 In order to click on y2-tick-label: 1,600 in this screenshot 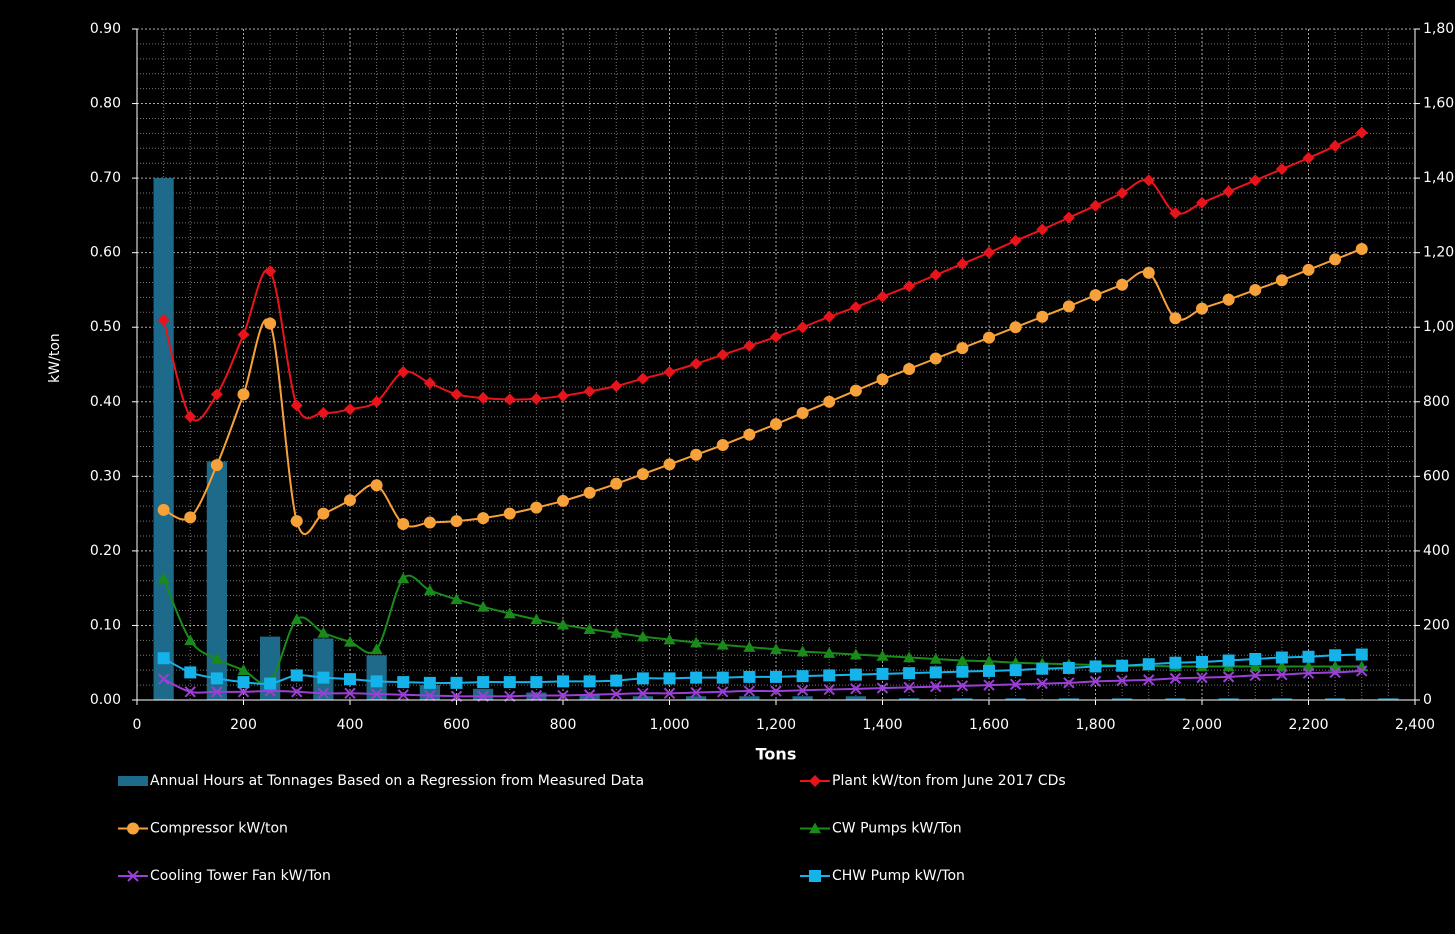, I will do `click(1439, 104)`.